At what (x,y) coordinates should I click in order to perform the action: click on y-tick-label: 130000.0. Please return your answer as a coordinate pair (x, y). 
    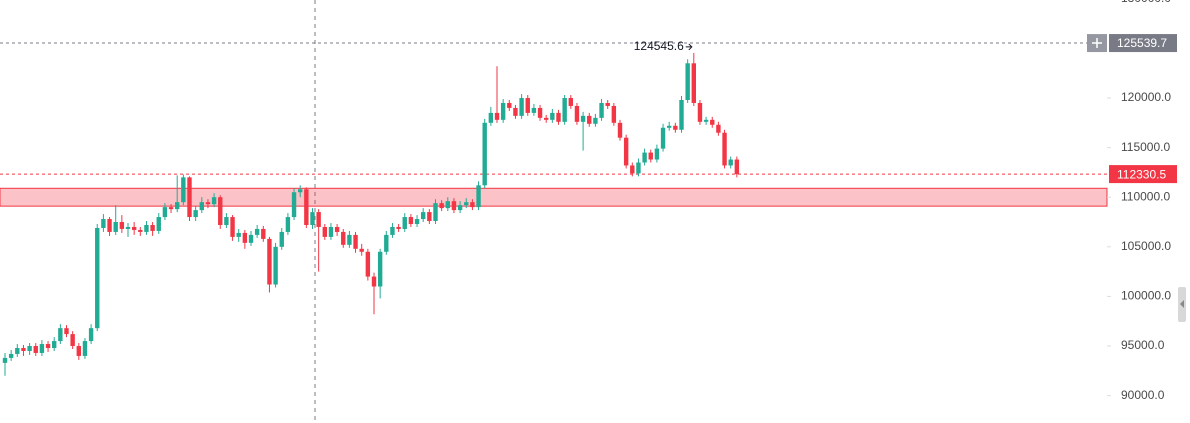
    Looking at the image, I should click on (1146, 2).